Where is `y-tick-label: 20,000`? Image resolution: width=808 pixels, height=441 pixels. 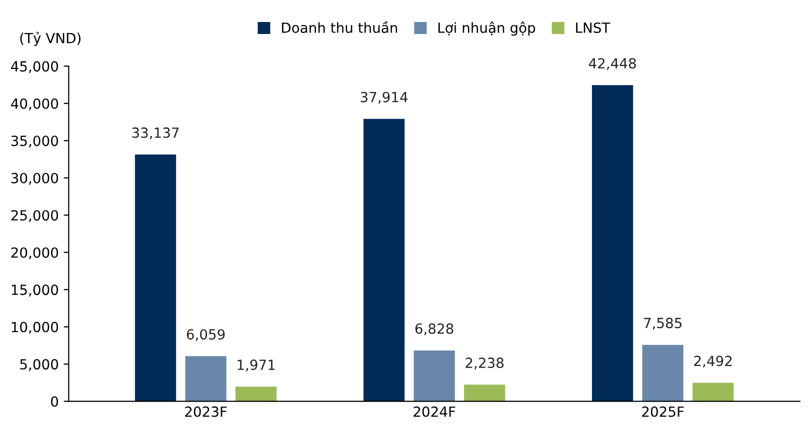 y-tick-label: 20,000 is located at coordinates (34, 253).